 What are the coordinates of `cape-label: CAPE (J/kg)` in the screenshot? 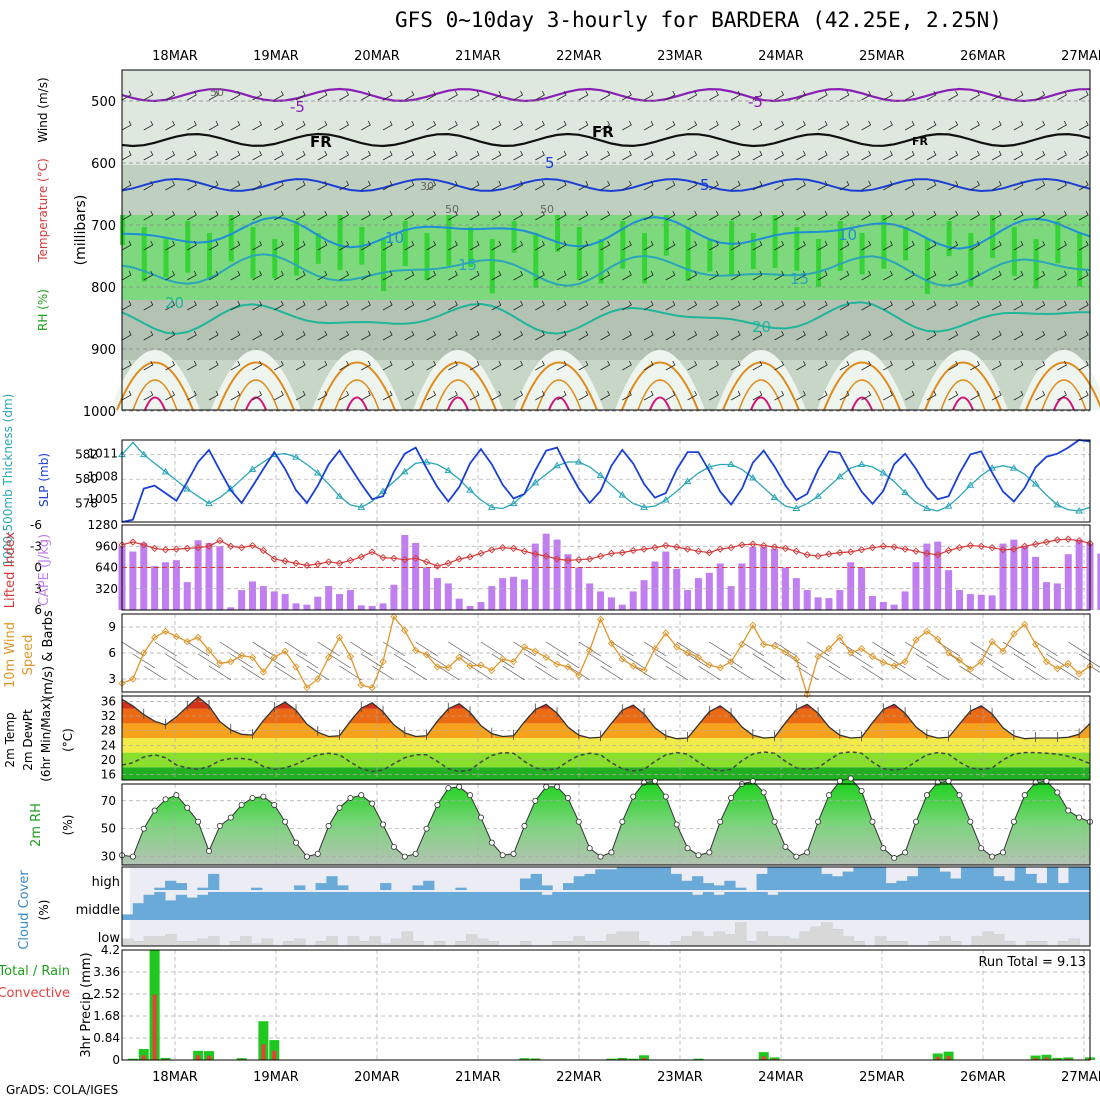 It's located at (44, 570).